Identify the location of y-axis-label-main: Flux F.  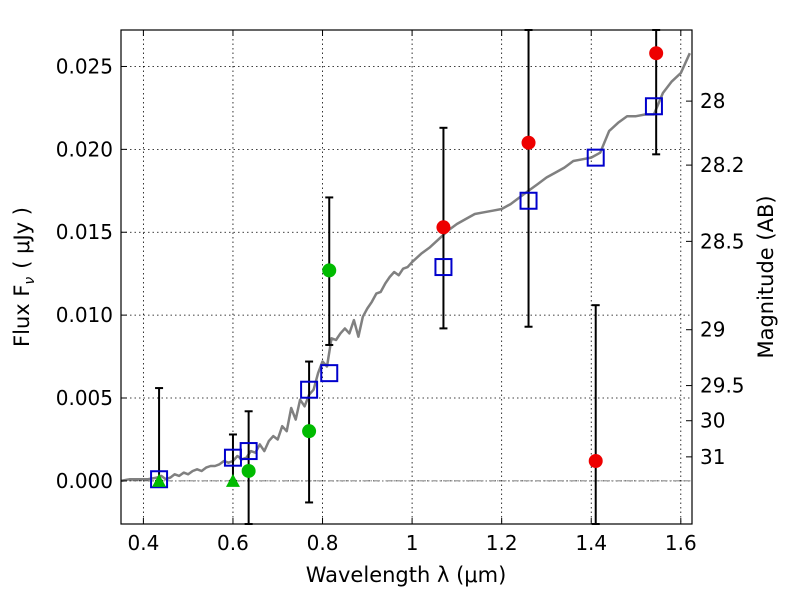
(22, 316).